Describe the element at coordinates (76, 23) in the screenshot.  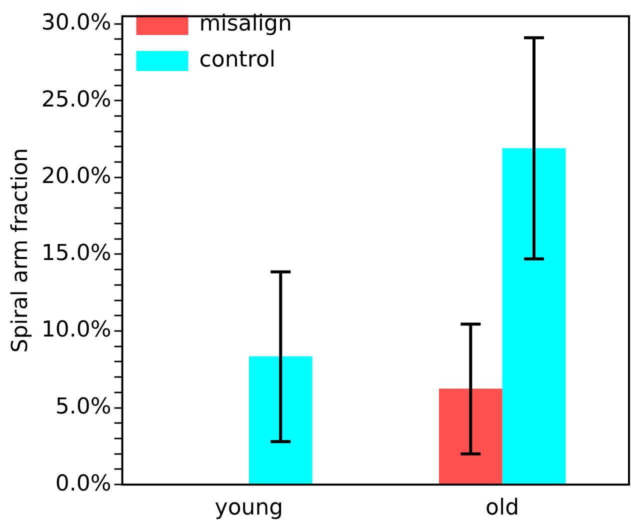
I see `y-tick-label: 30.0%` at that location.